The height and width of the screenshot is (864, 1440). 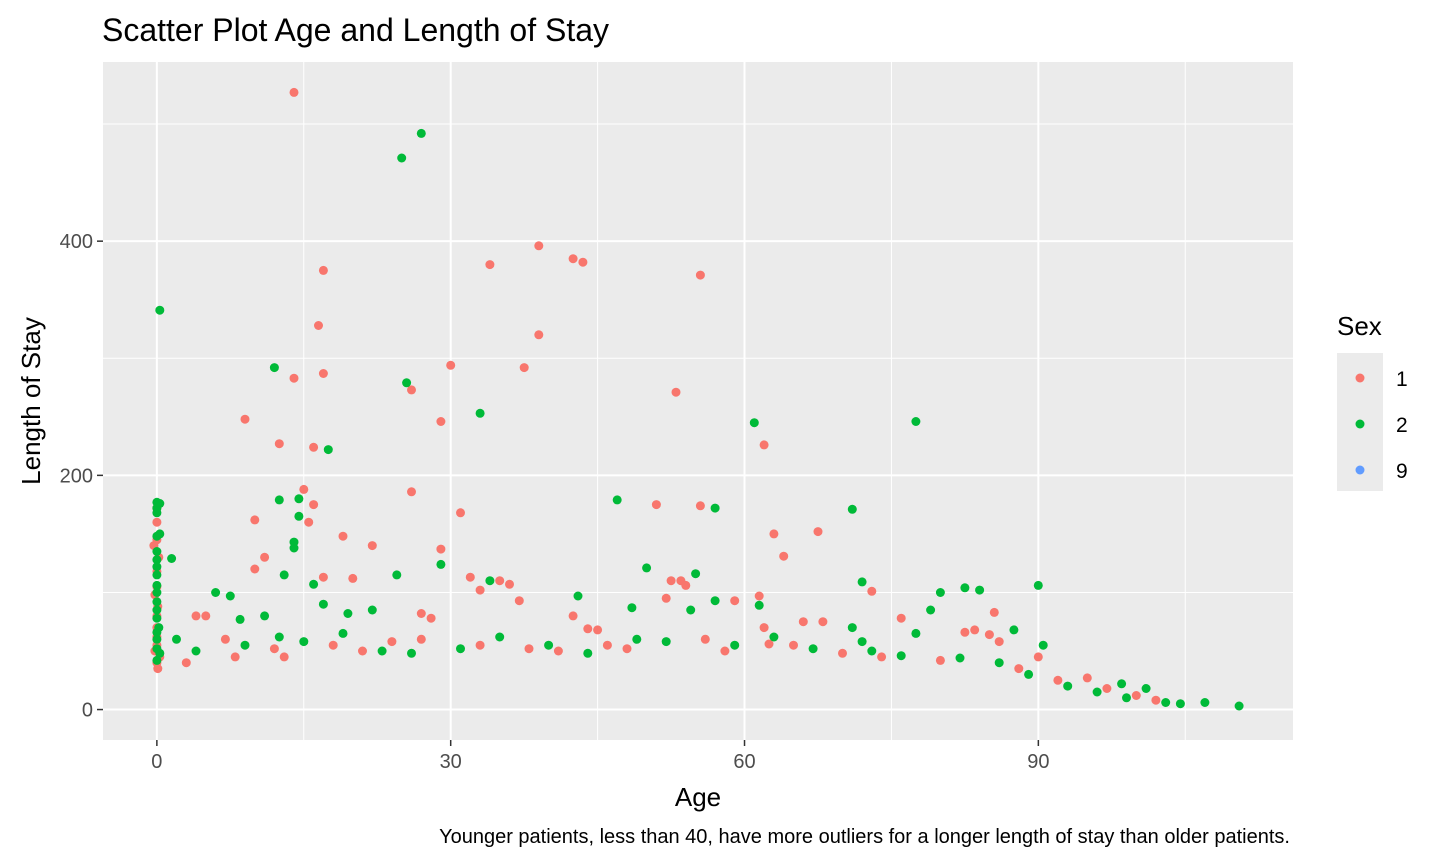 What do you see at coordinates (698, 797) in the screenshot?
I see `x-axis-title: Age` at bounding box center [698, 797].